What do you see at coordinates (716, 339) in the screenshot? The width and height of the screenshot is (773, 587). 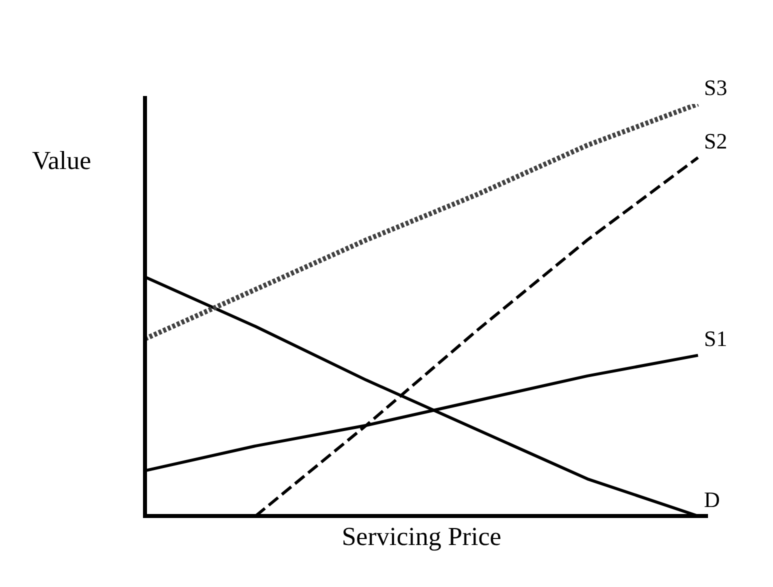 I see `series-label: S1` at bounding box center [716, 339].